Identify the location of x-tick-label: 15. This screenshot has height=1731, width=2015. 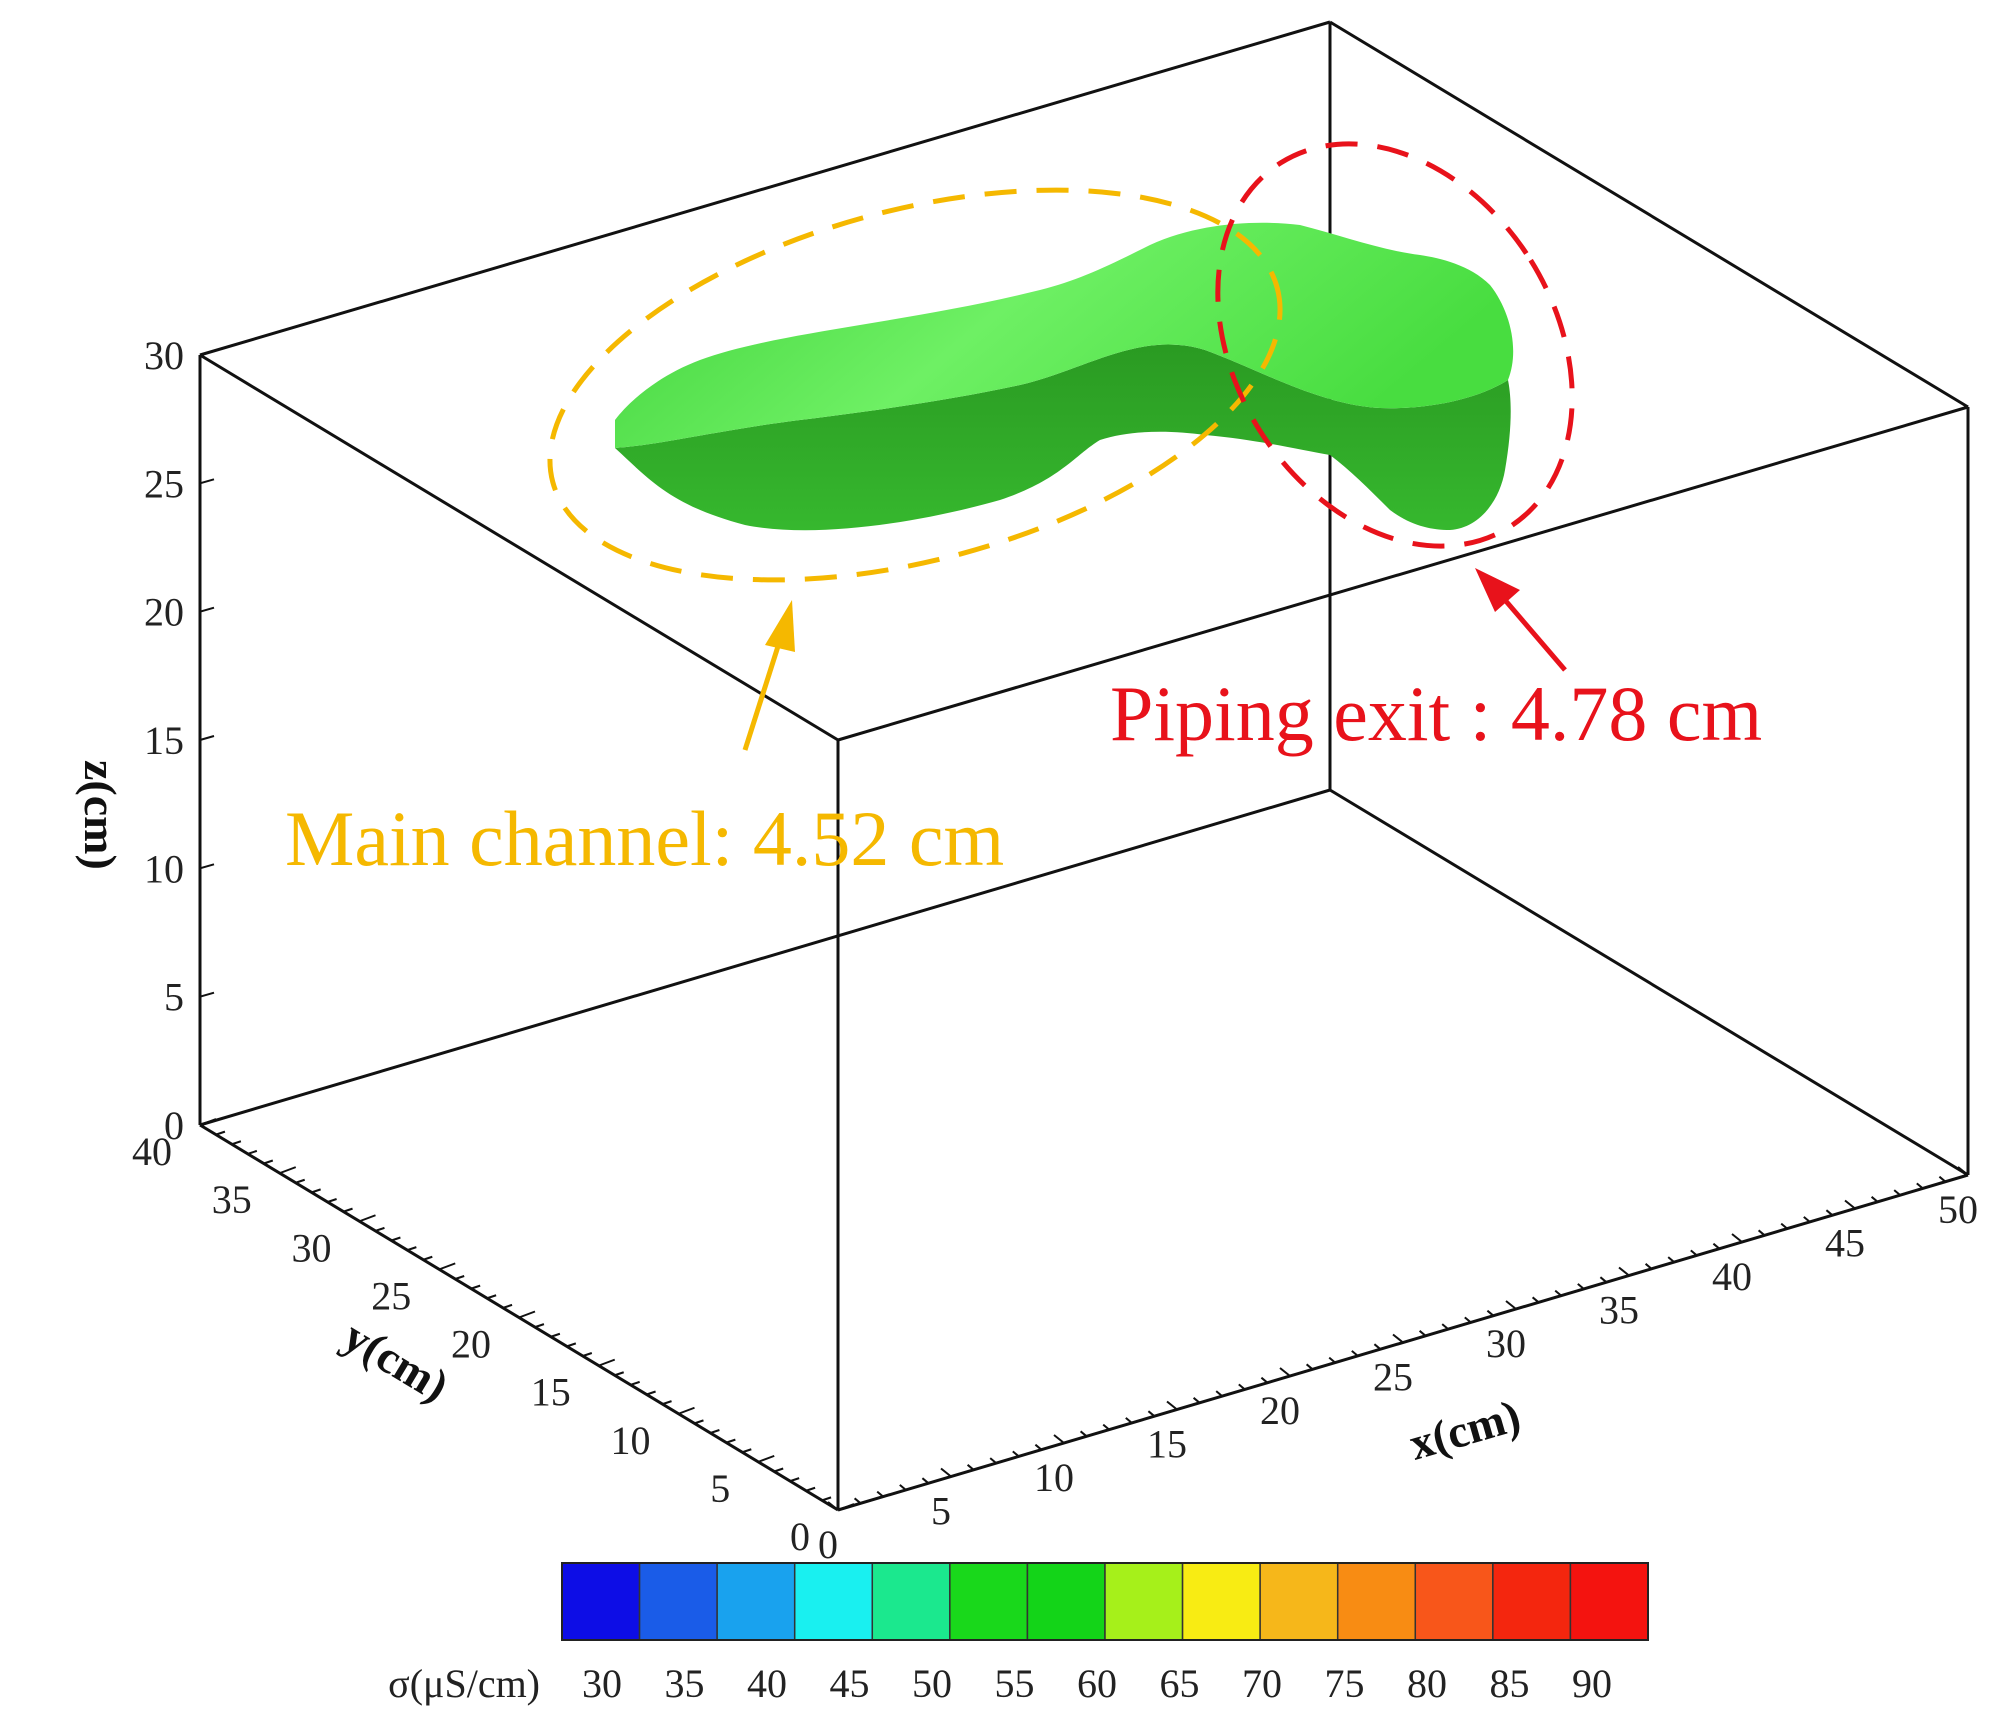
(1167, 1444).